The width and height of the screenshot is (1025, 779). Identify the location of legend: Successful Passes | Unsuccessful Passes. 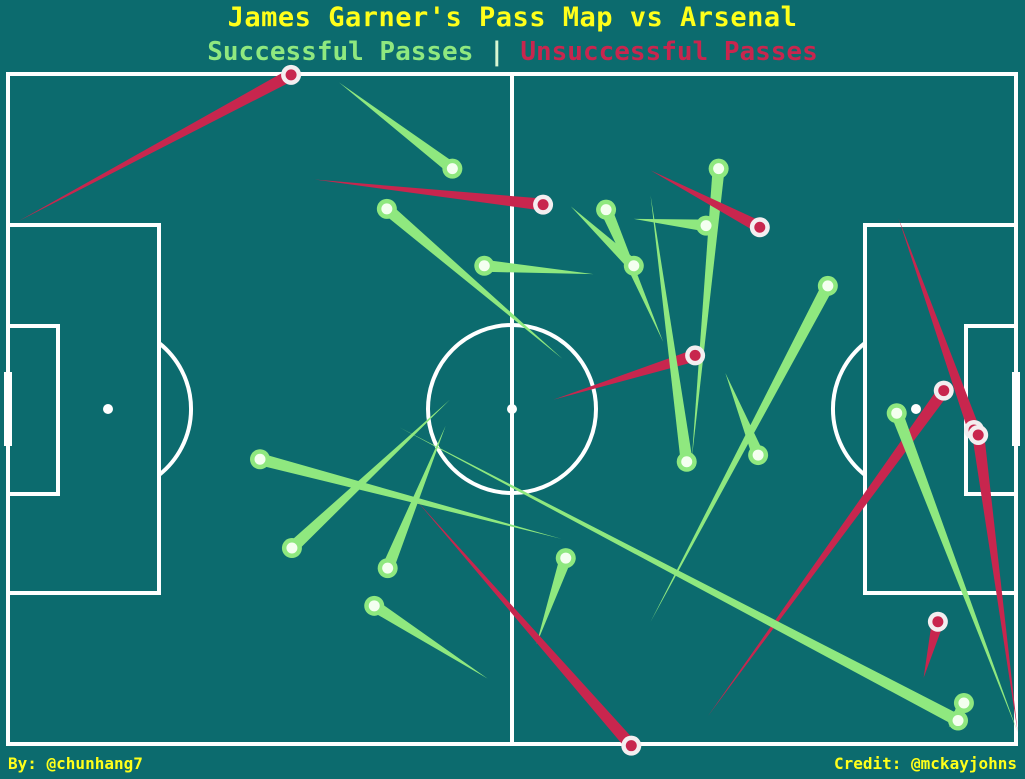
(512, 52).